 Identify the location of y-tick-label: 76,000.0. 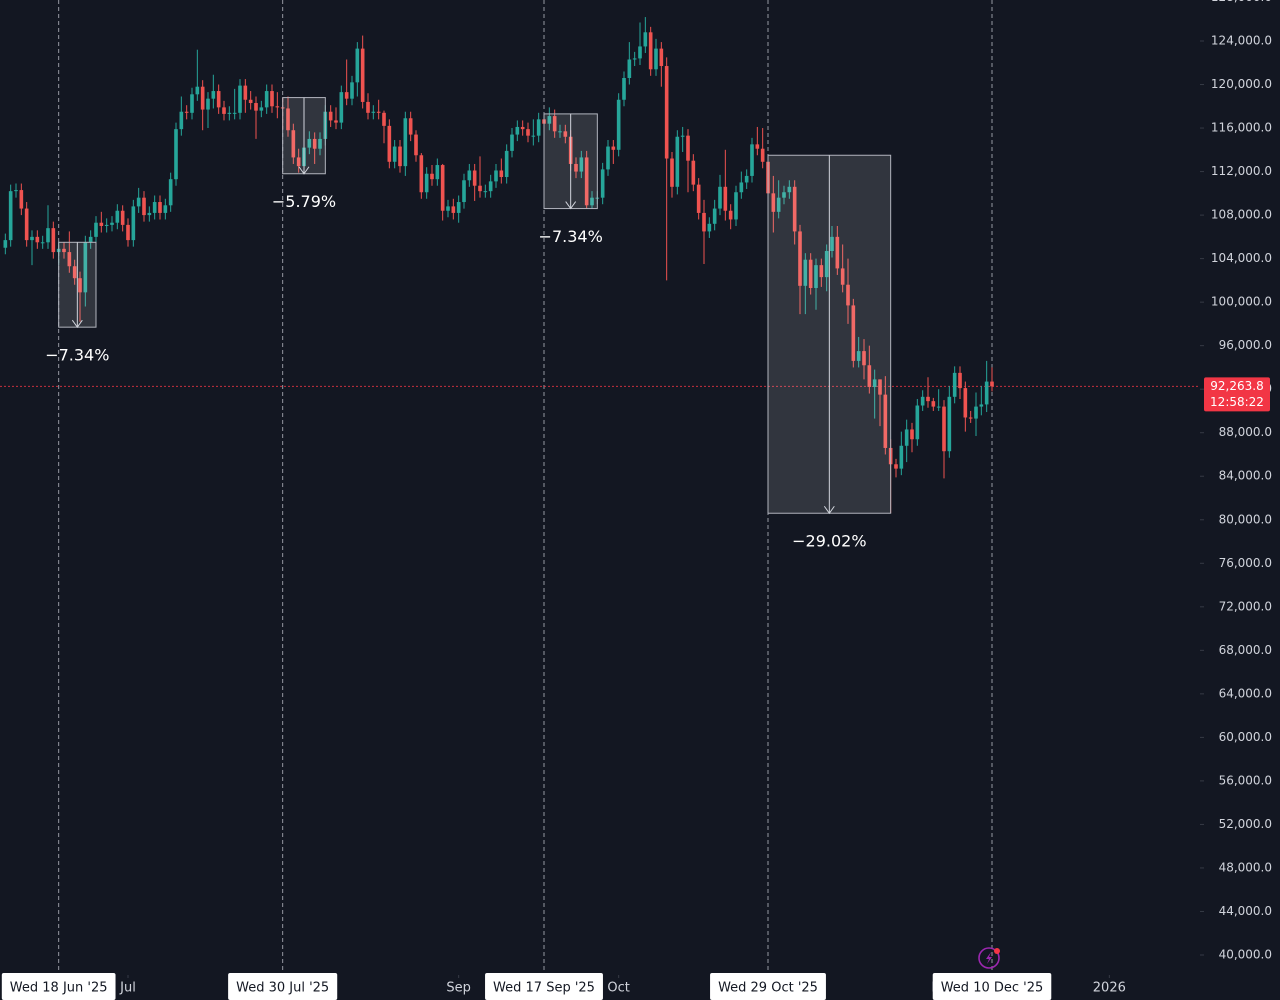
(1245, 563).